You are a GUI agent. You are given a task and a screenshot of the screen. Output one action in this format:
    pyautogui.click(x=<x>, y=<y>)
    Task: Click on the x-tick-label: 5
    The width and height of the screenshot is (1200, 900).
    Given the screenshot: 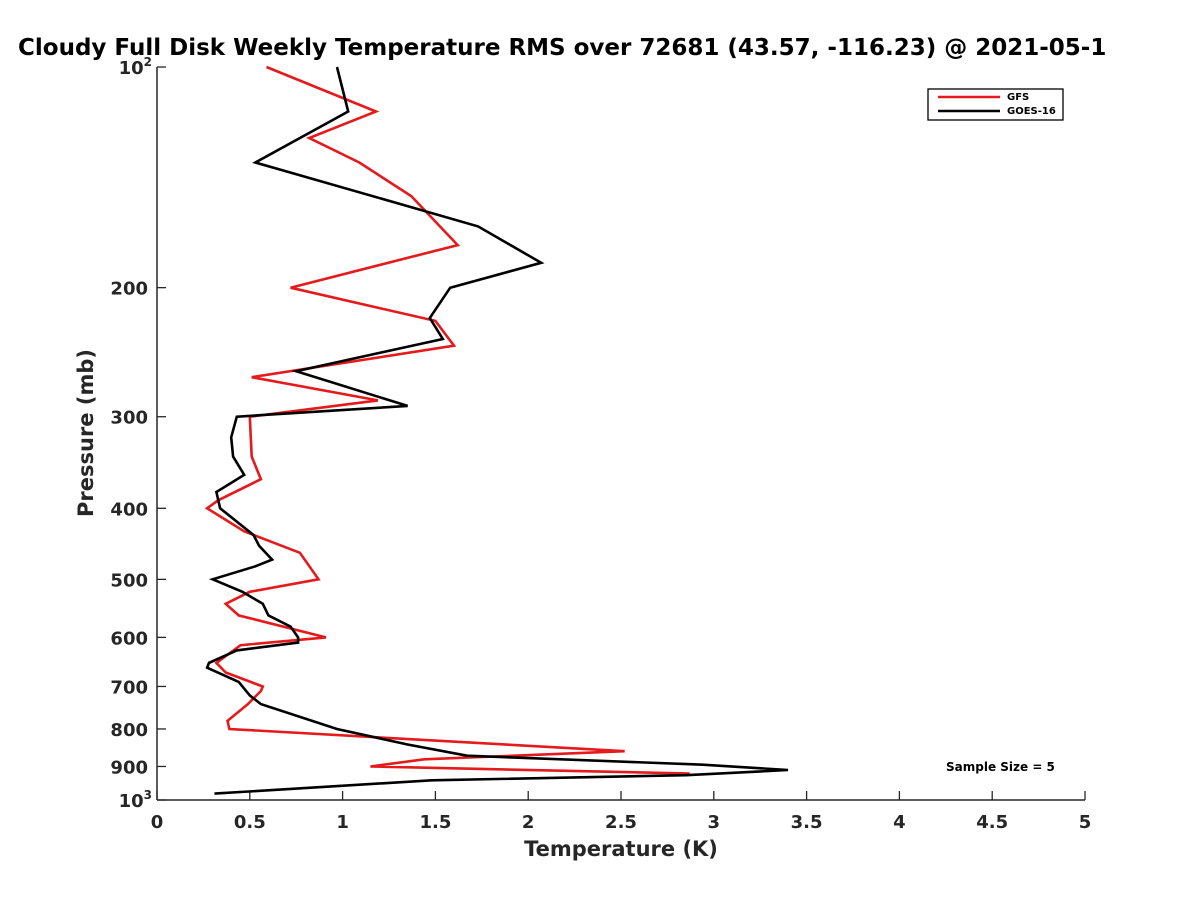 What is the action you would take?
    pyautogui.click(x=1085, y=822)
    